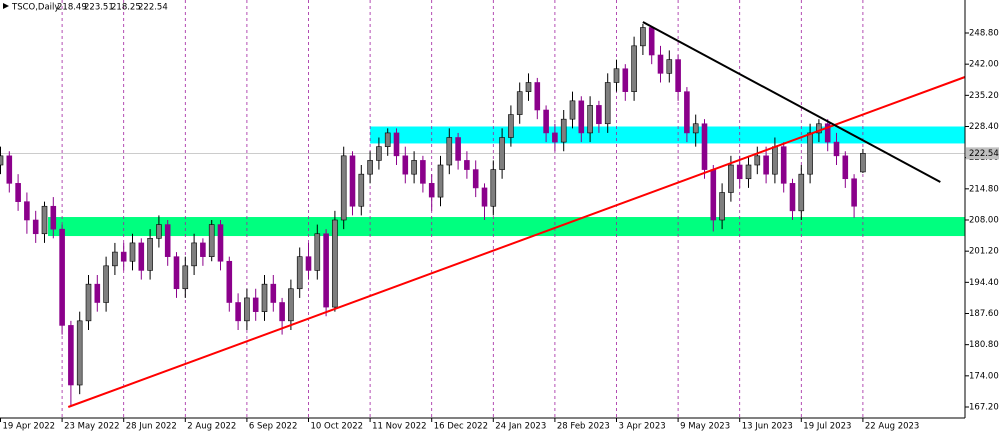  What do you see at coordinates (984, 96) in the screenshot?
I see `y-tick-label: 235.20` at bounding box center [984, 96].